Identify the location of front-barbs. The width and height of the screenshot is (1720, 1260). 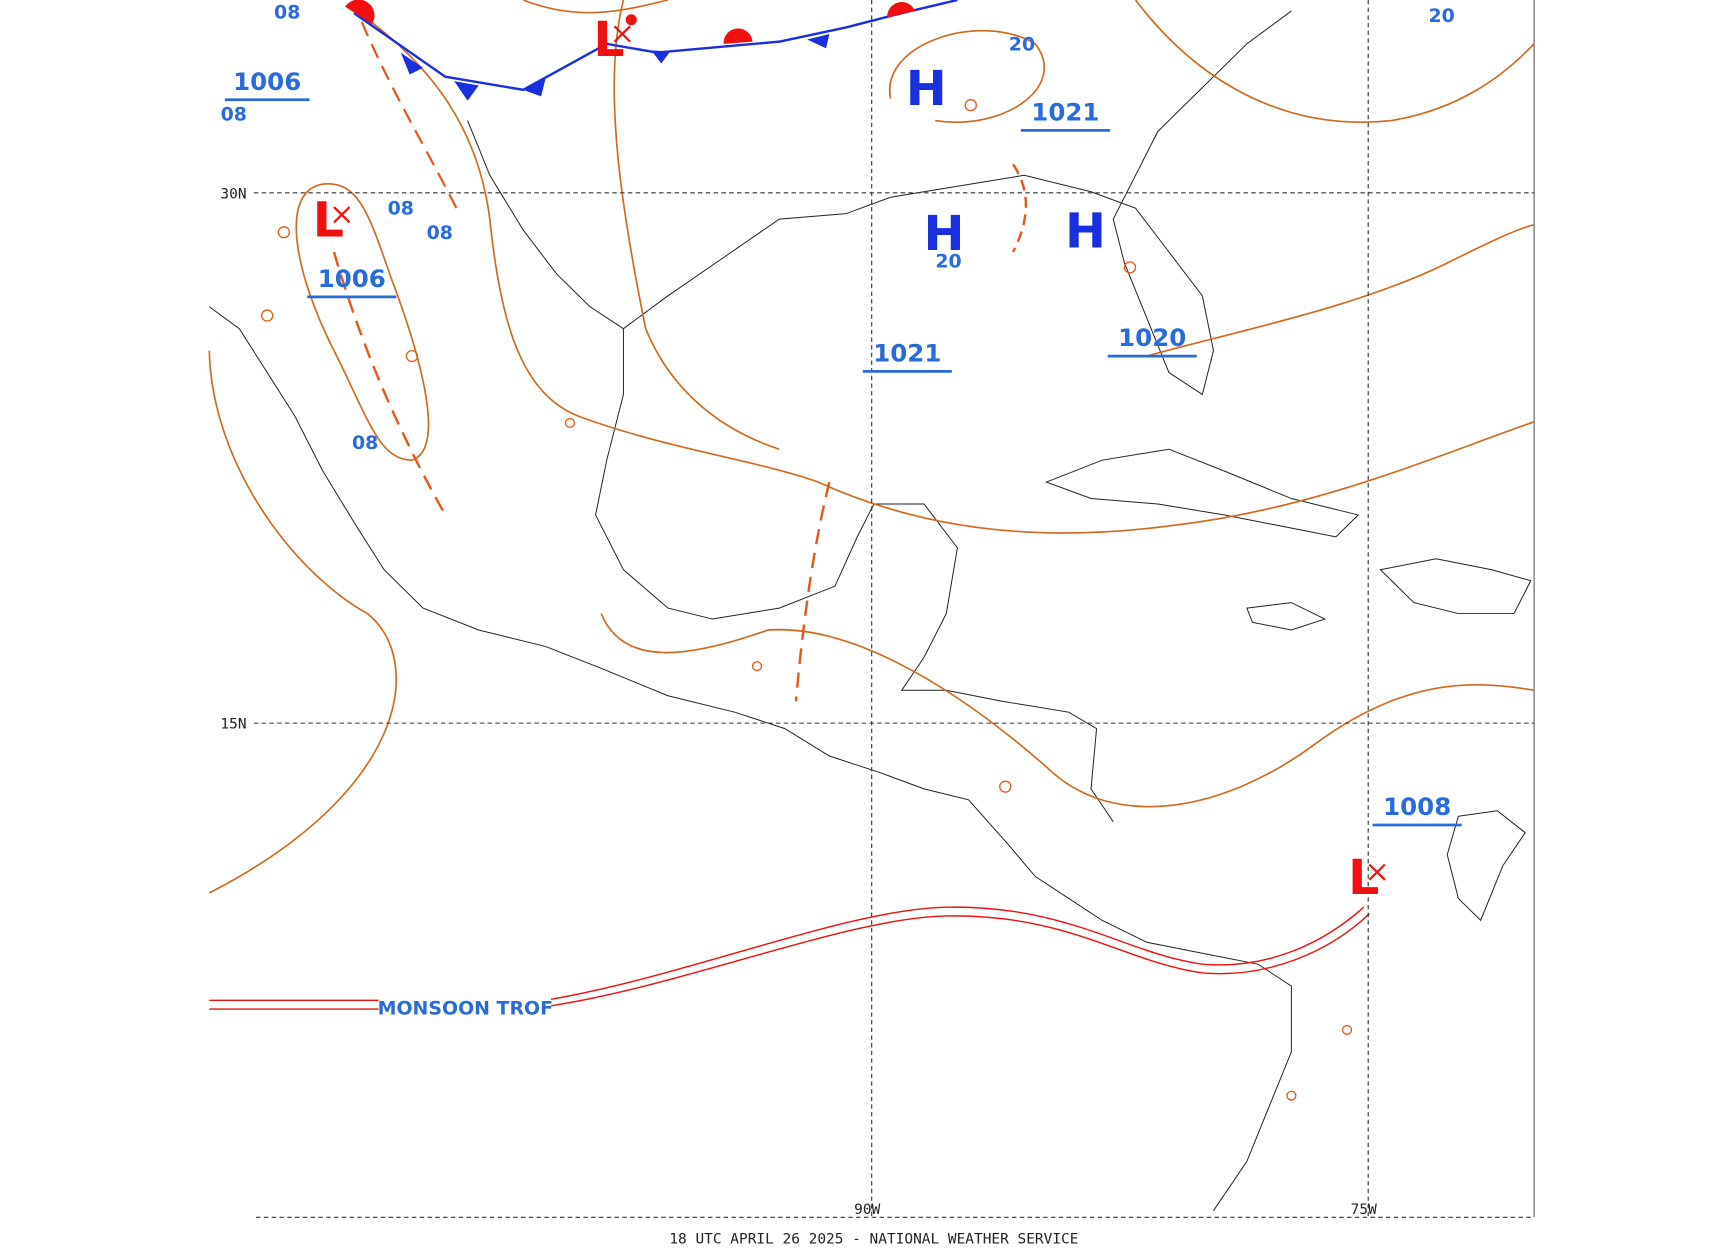
(615, 67).